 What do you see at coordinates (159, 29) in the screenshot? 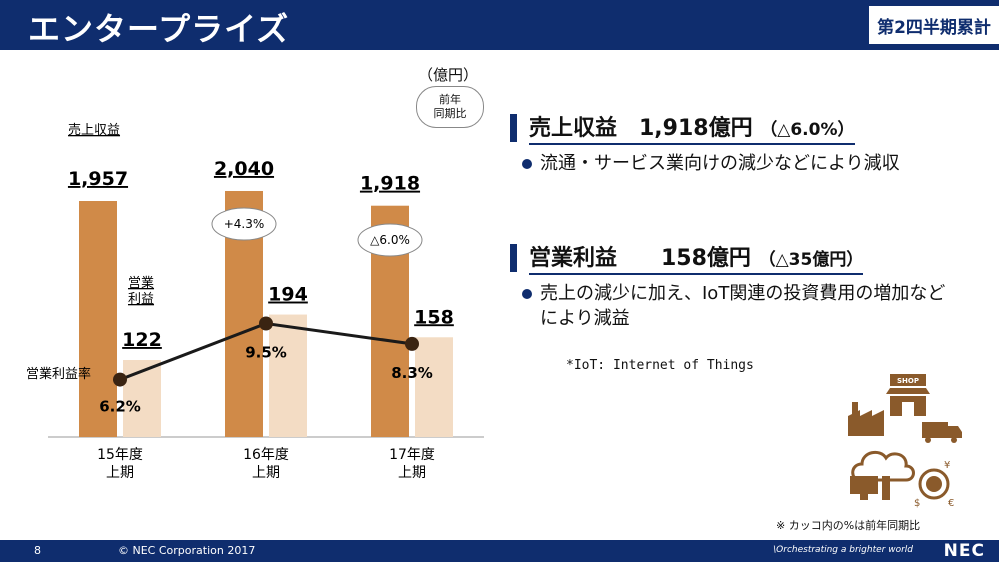
I see `page-title: エンタープライズ` at bounding box center [159, 29].